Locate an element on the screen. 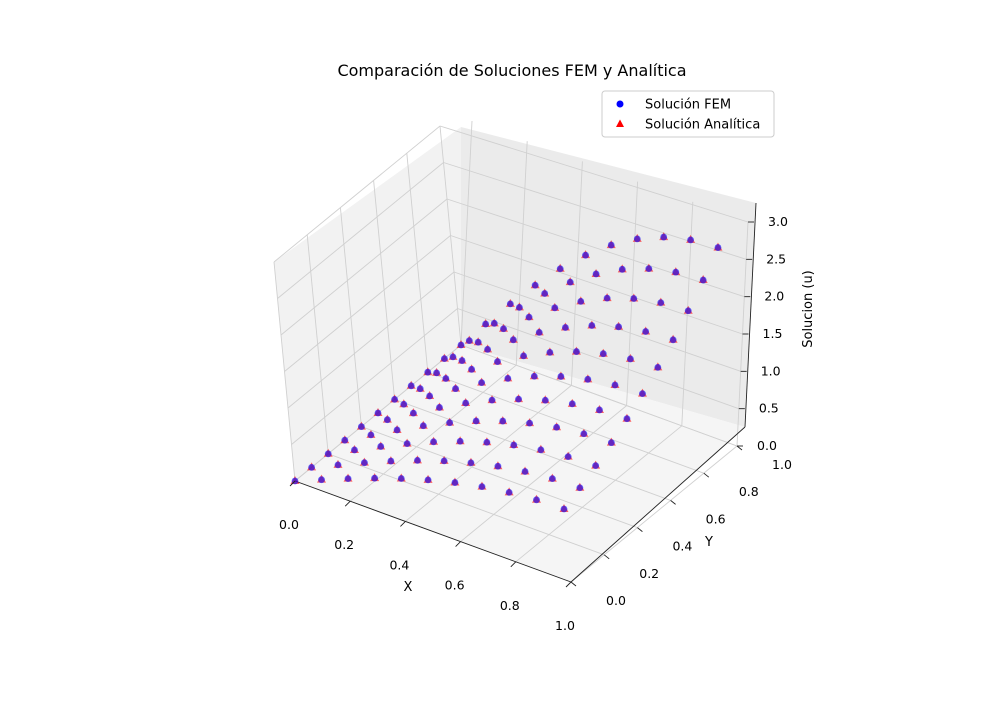  legend-label-fem: Solución FEM is located at coordinates (688, 105).